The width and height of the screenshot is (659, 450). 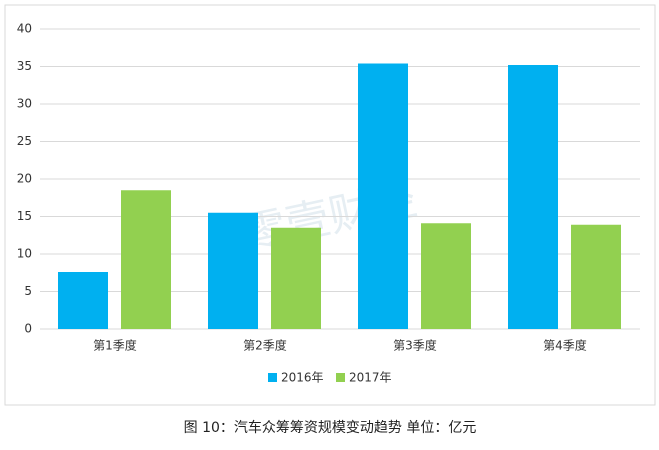 I want to click on y-tick-label: 15, so click(x=24, y=216).